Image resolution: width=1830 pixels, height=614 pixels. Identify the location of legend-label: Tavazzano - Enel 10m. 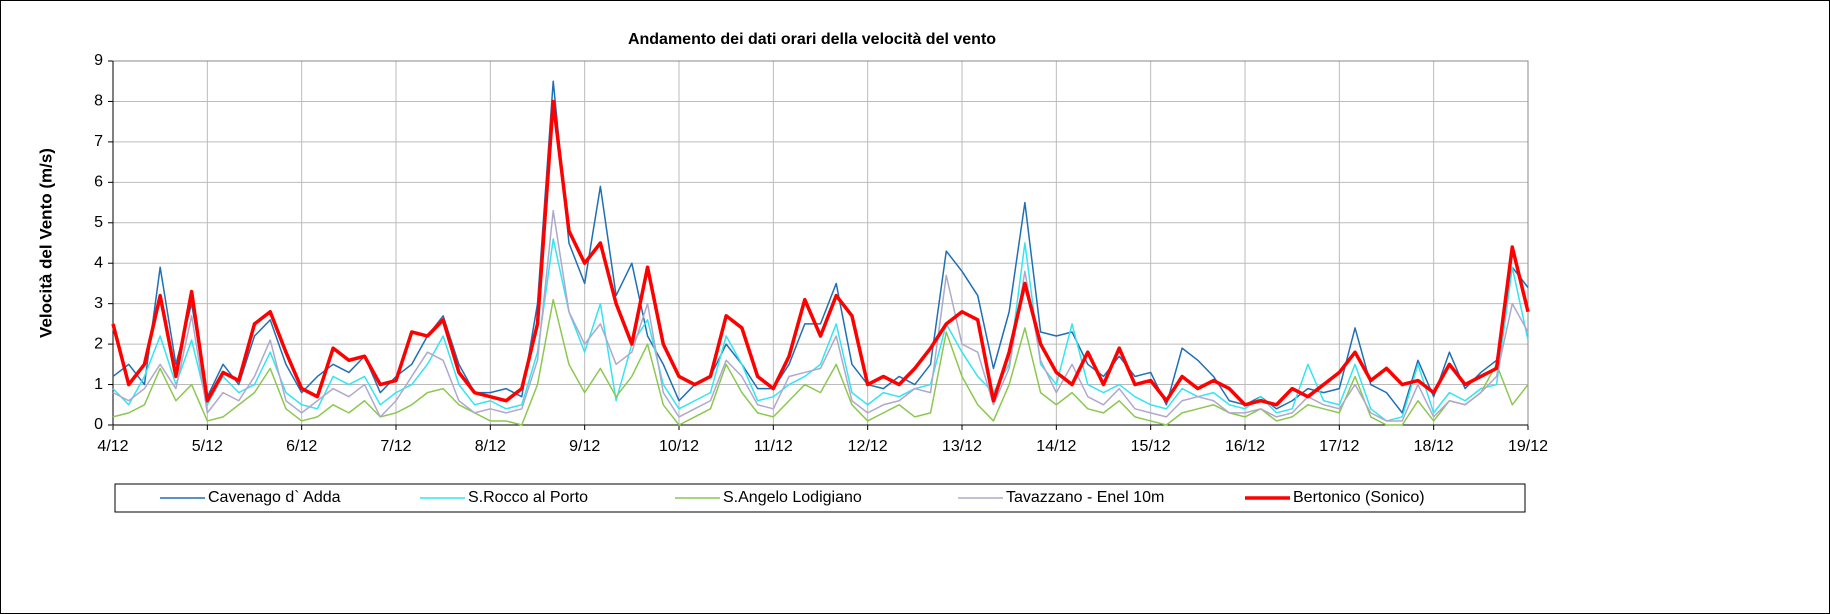
(1085, 497).